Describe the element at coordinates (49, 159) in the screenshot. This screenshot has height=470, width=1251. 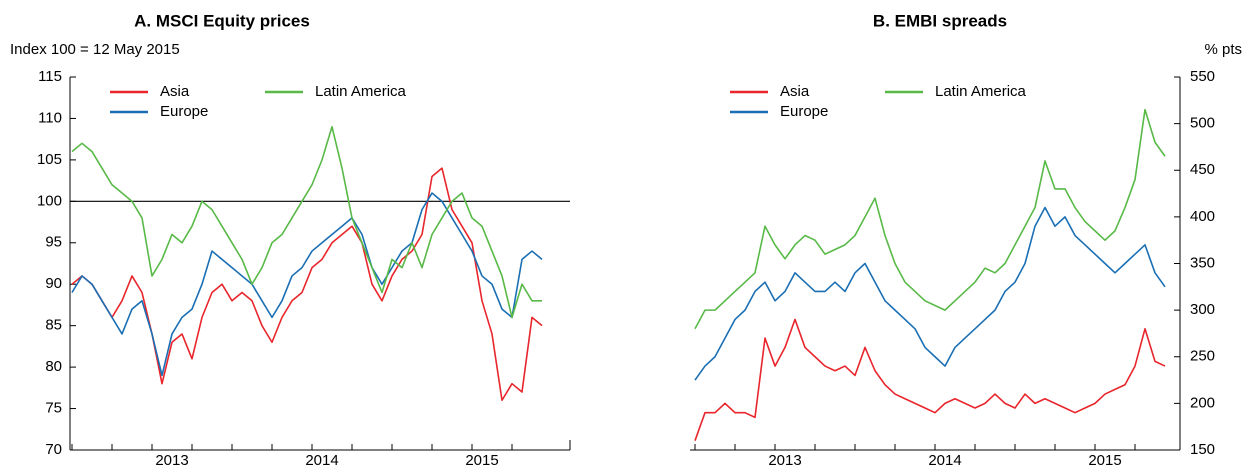
I see `y-tick-label: 105` at that location.